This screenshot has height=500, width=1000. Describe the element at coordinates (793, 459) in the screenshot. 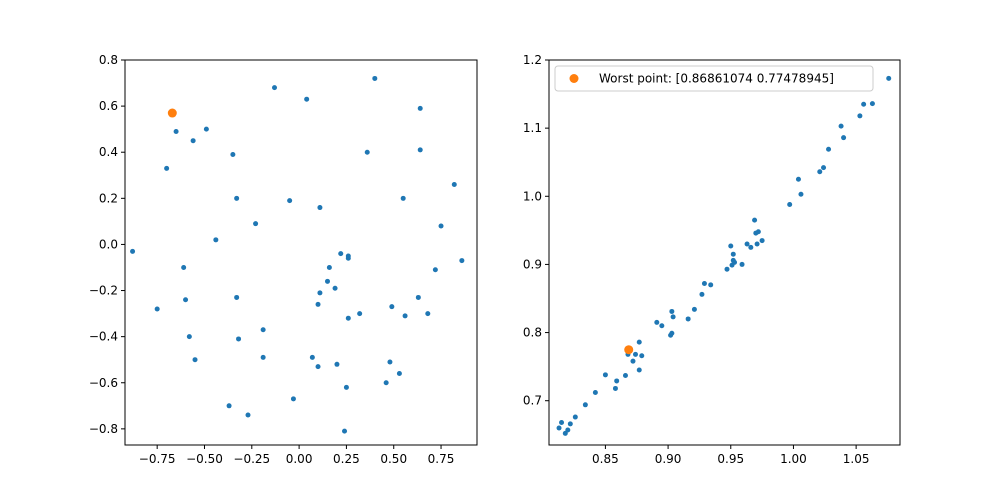

I see `x-tick-label: 1.00` at that location.